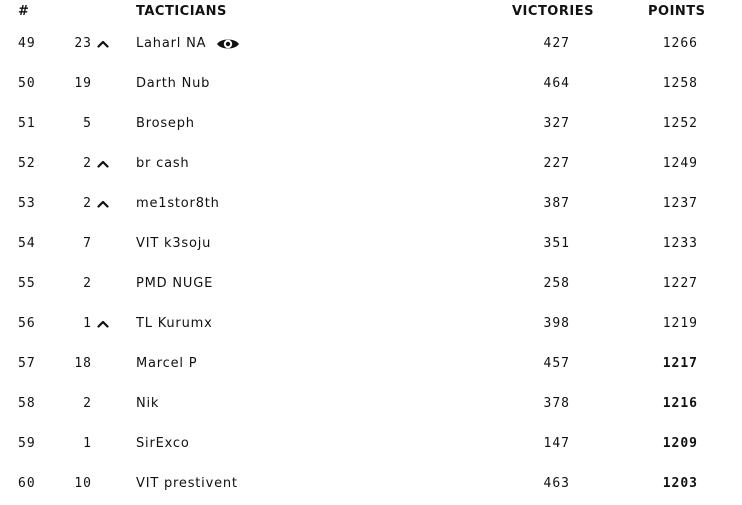 The height and width of the screenshot is (505, 742). What do you see at coordinates (83, 83) in the screenshot?
I see `rank-change-value: 19` at bounding box center [83, 83].